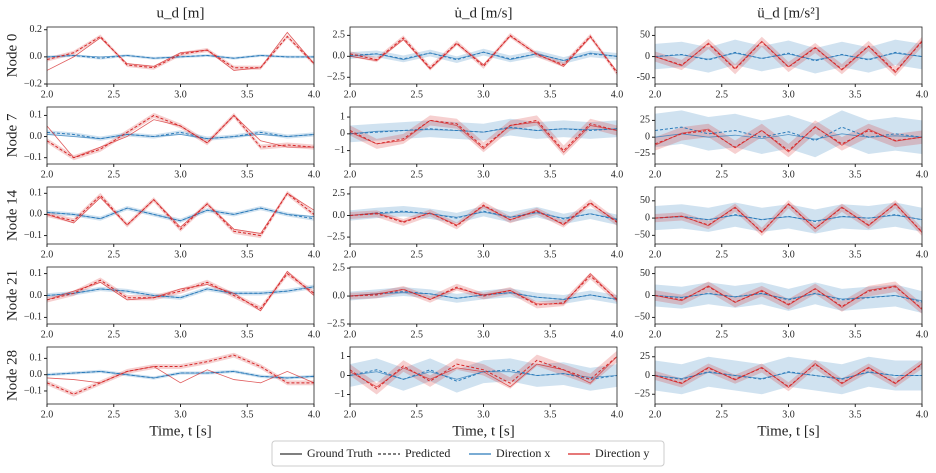 The image size is (936, 473). What do you see at coordinates (468, 453) in the screenshot?
I see `legend-box` at bounding box center [468, 453].